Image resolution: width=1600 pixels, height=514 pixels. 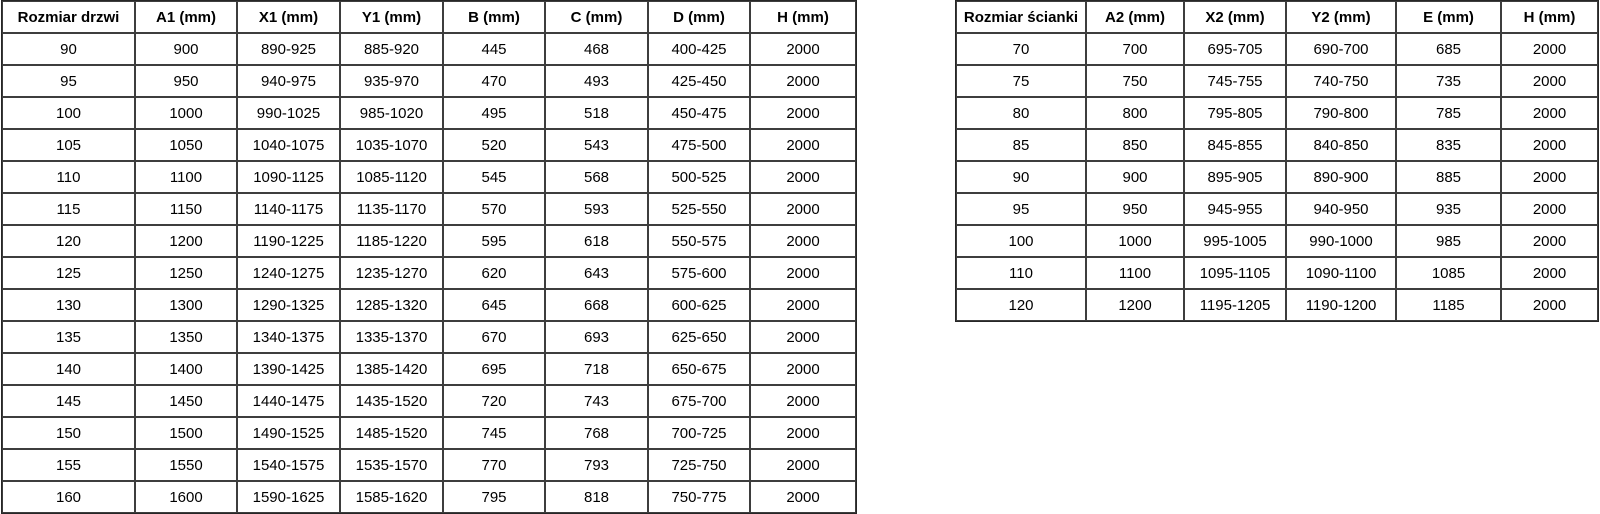 I want to click on header-cell: A1 (mm), so click(x=186, y=17).